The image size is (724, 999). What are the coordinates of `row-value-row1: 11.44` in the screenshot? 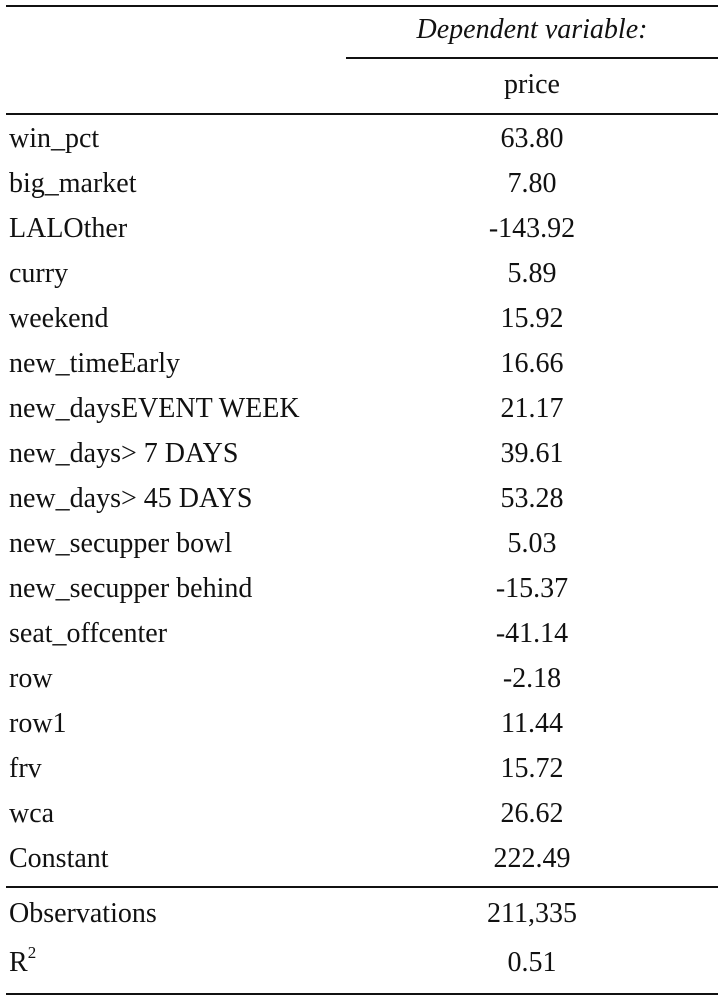 It's located at (532, 723).